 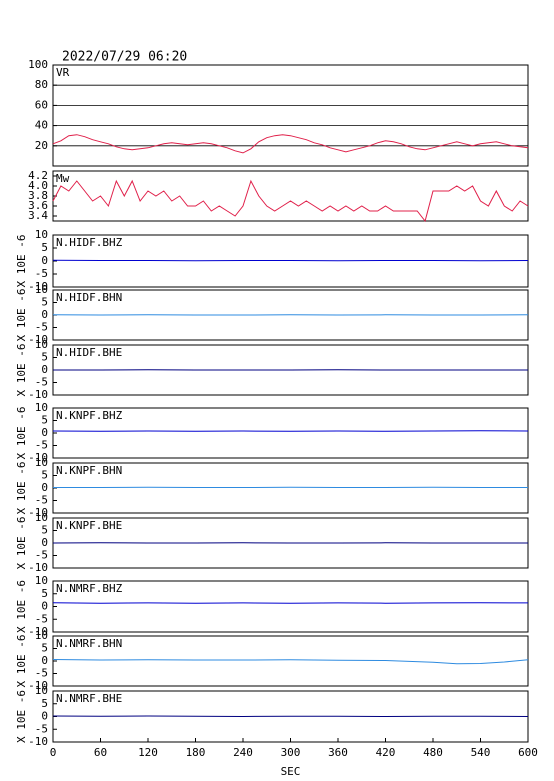 I want to click on panel-label: VR, so click(x=63, y=72).